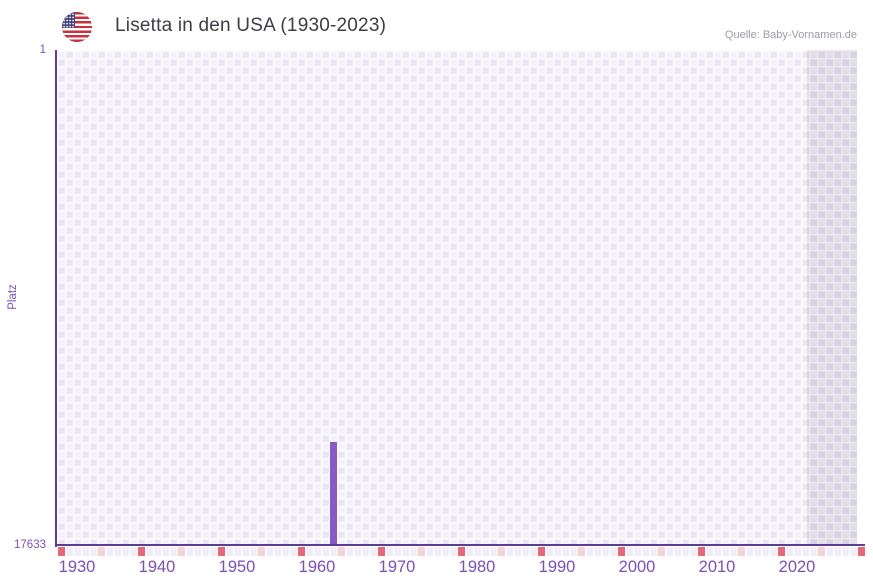 This screenshot has width=873, height=587. Describe the element at coordinates (557, 567) in the screenshot. I see `x-tick-label-1990: 1990` at that location.